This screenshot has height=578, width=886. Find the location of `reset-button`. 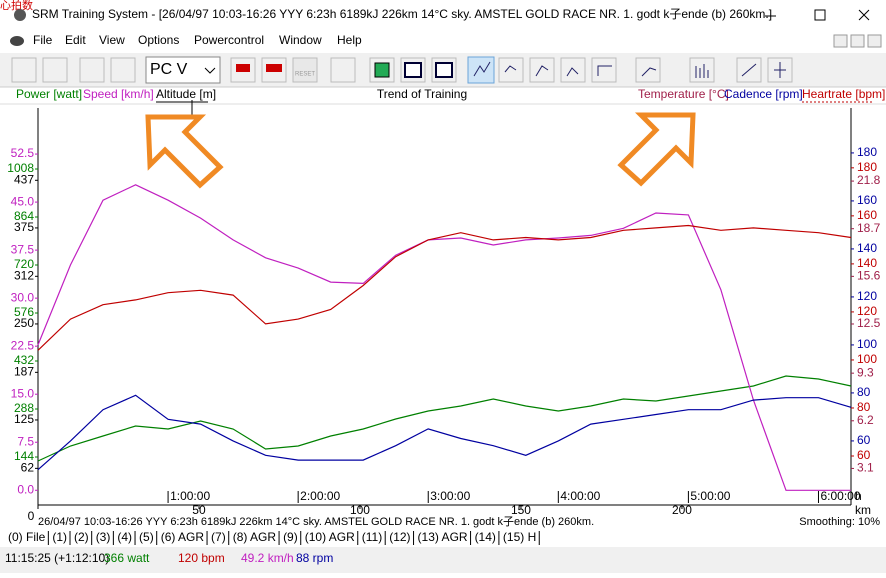

reset-button is located at coordinates (305, 70).